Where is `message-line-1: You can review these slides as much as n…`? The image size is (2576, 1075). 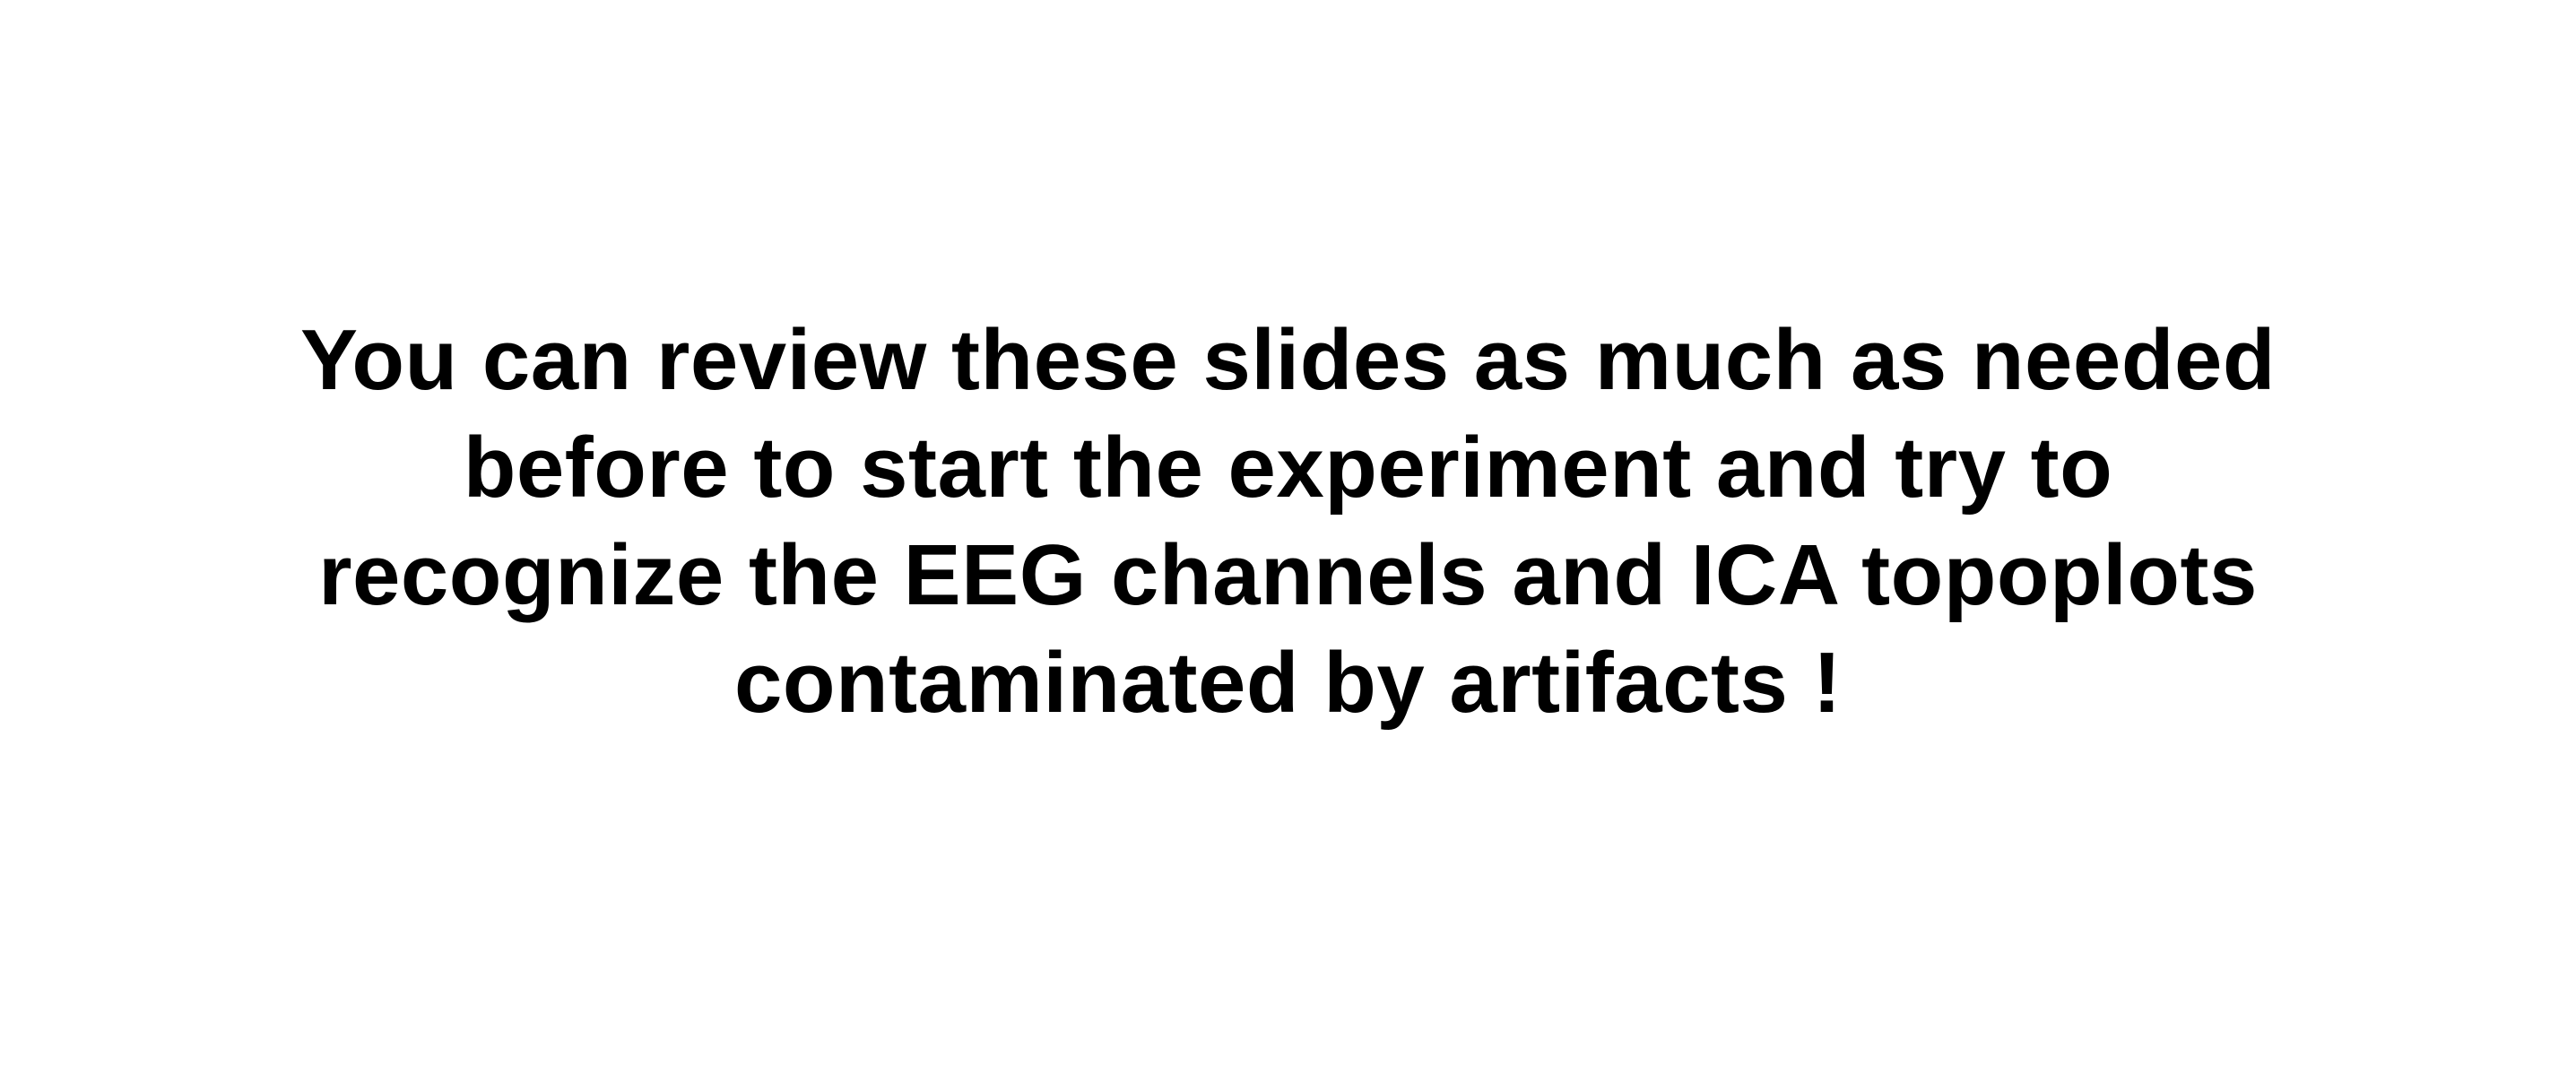 message-line-1: You can review these slides as much as n… is located at coordinates (1288, 360).